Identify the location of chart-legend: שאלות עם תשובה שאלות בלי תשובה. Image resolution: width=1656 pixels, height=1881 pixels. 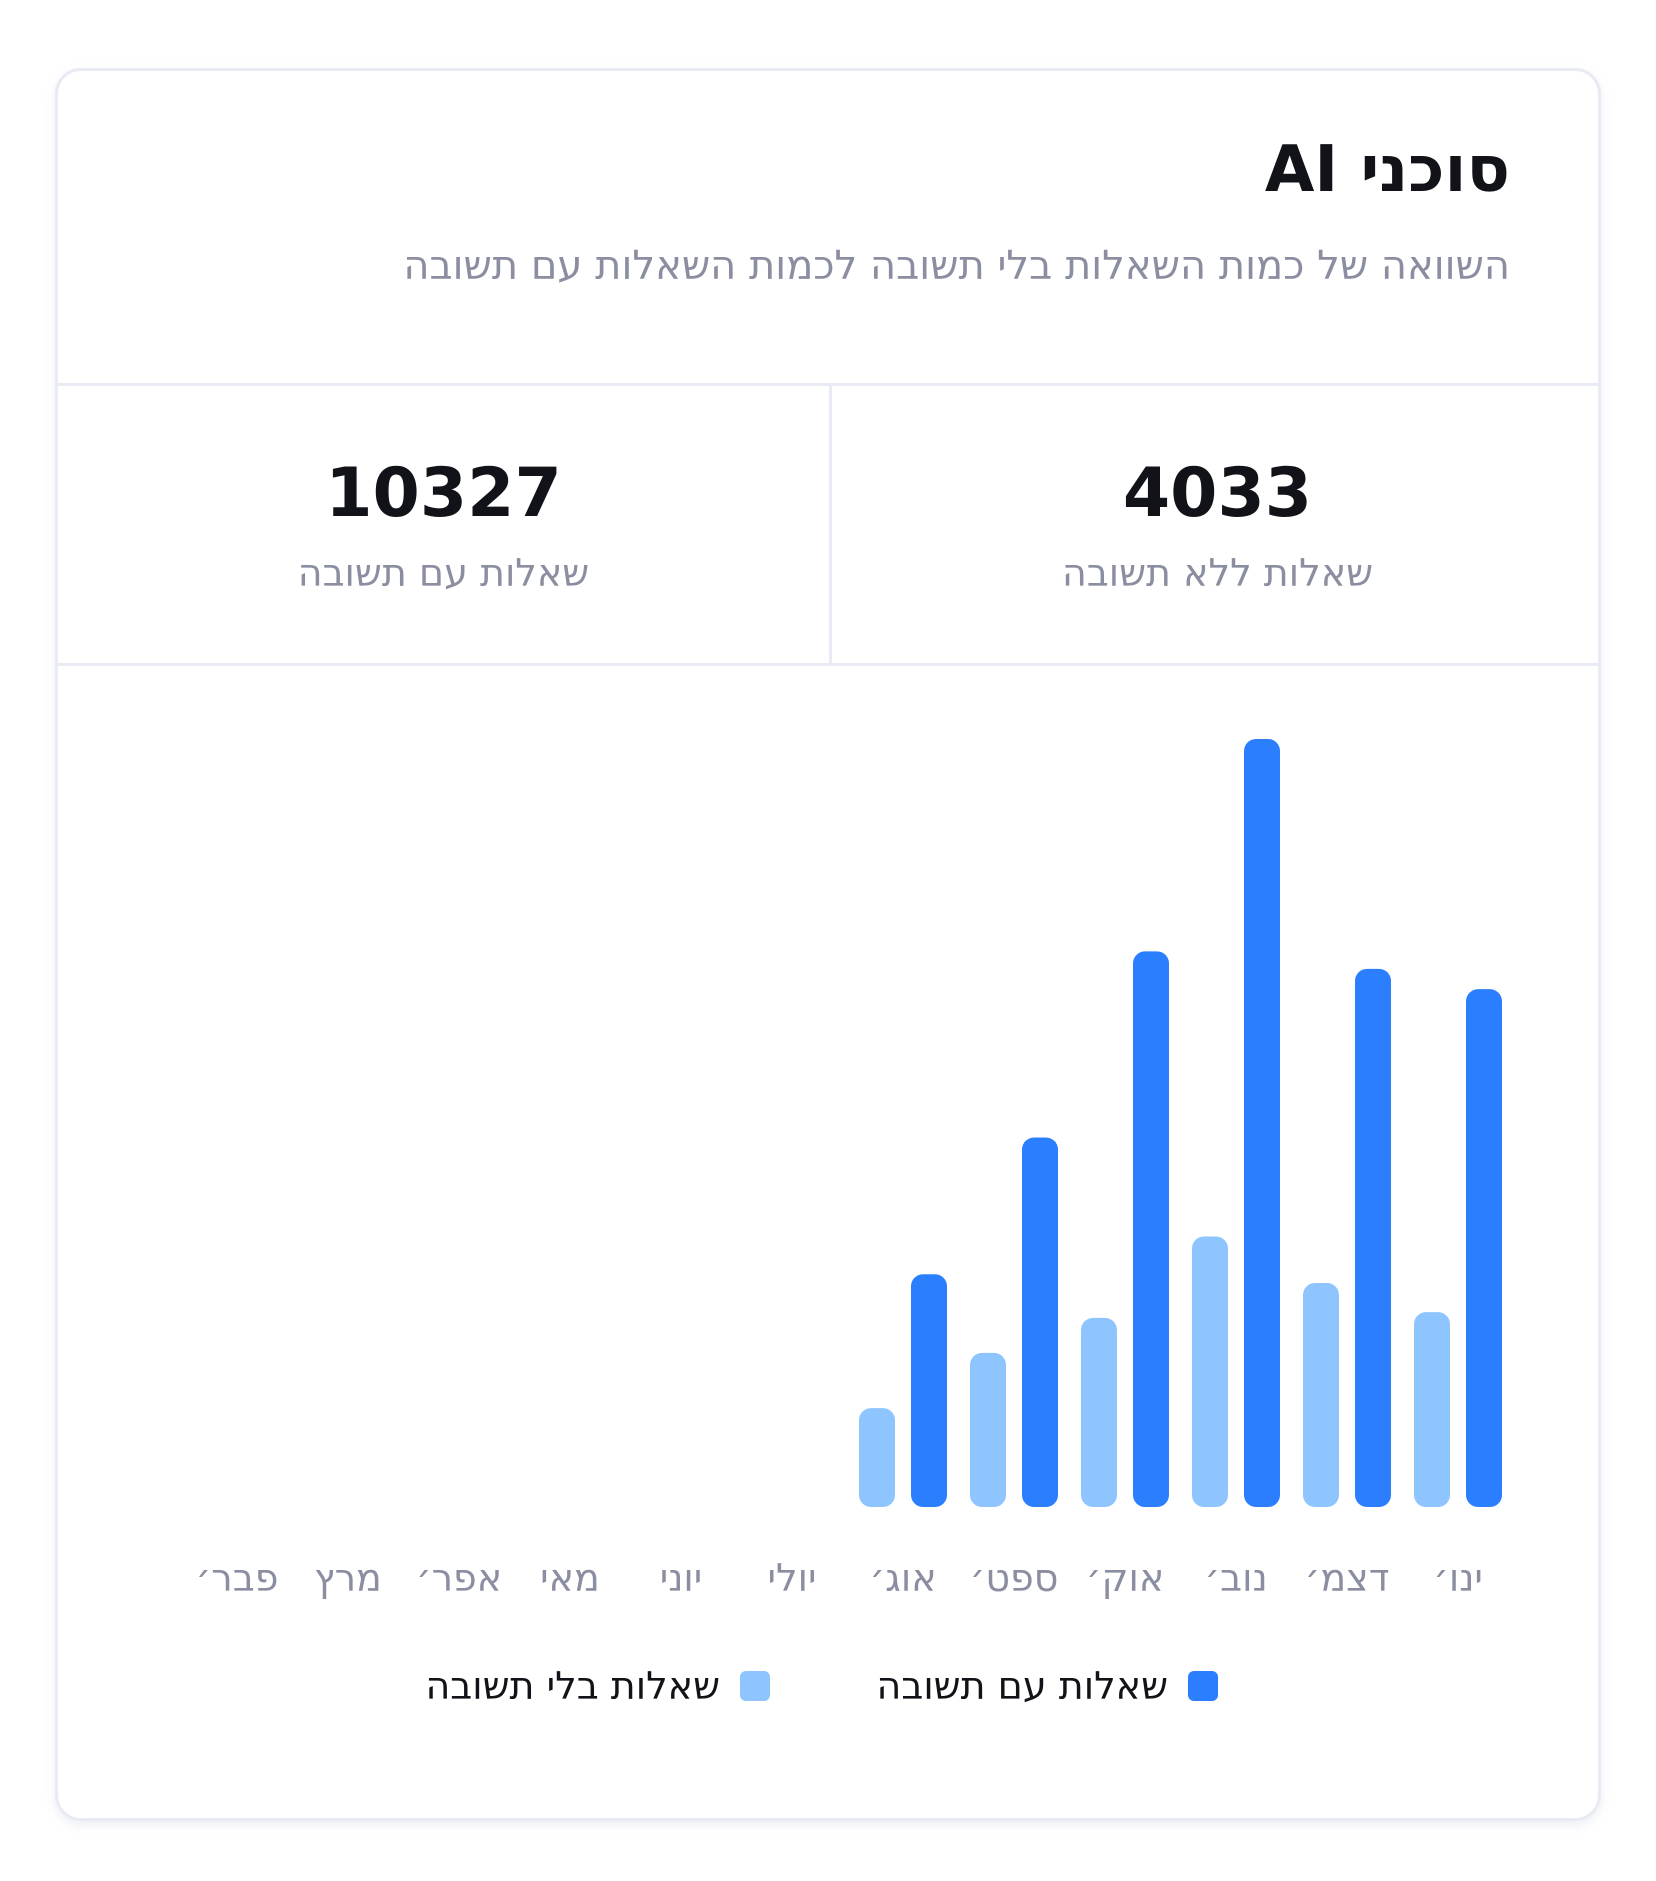
(828, 1686).